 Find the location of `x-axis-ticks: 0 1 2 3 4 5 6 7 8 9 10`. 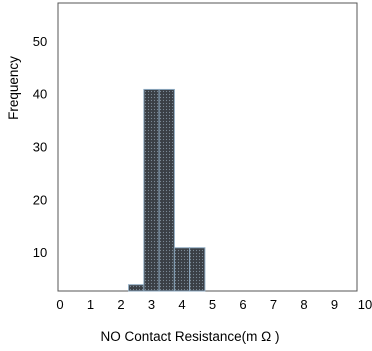

x-axis-ticks: 0 1 2 3 4 5 6 7 8 9 10 is located at coordinates (214, 304).